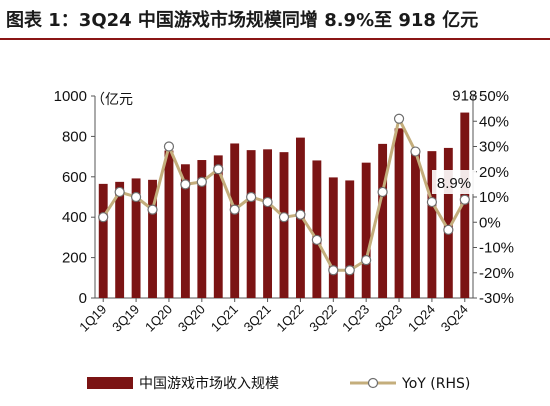 Image resolution: width=550 pixels, height=406 pixels. Describe the element at coordinates (125, 318) in the screenshot. I see `x-tick-label: 3Q19` at that location.